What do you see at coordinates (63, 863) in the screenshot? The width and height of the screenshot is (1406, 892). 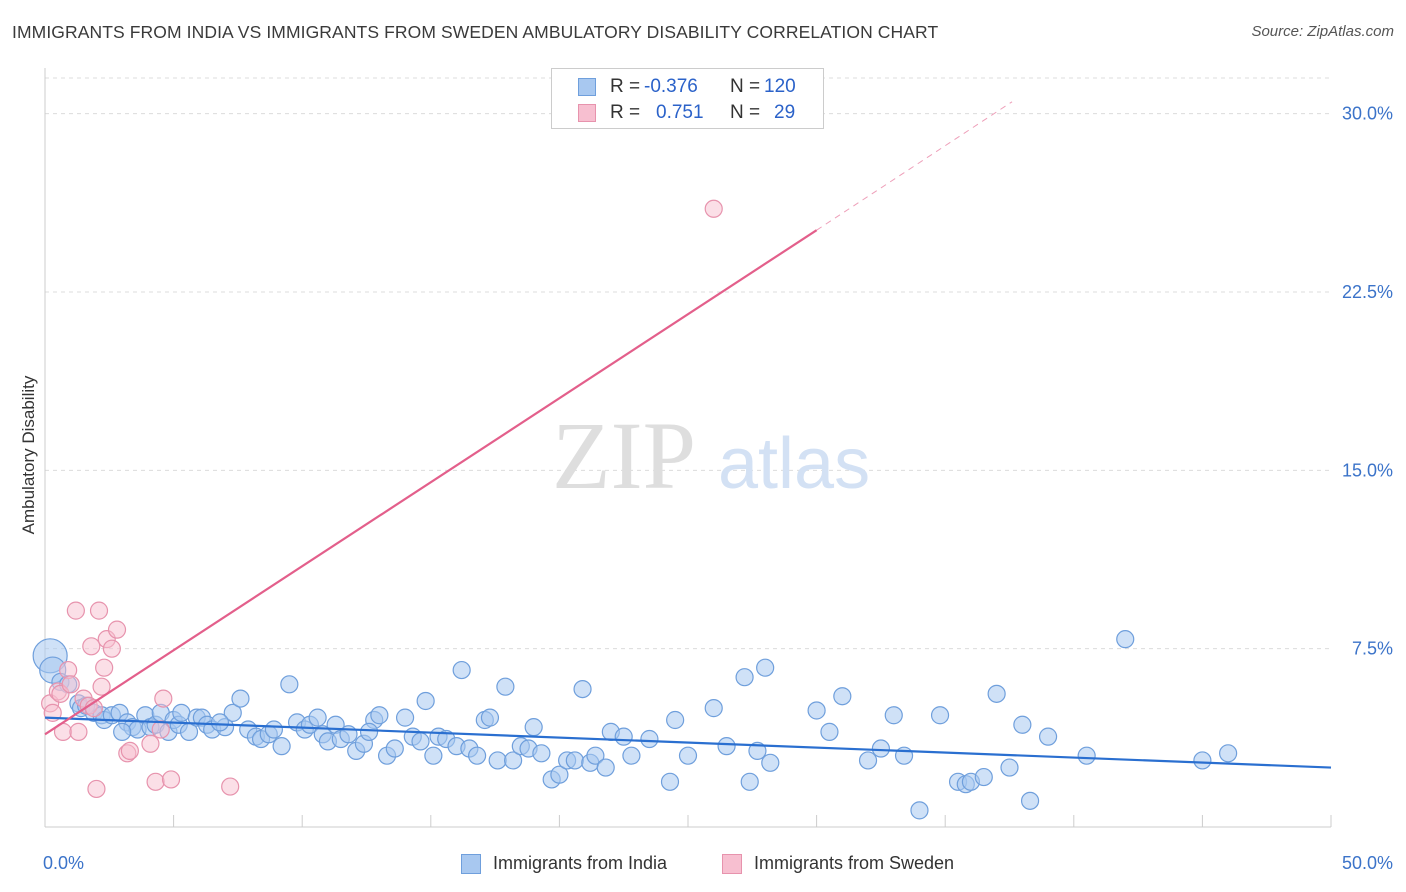 I see `x-tick-label: 0.0%` at bounding box center [63, 863].